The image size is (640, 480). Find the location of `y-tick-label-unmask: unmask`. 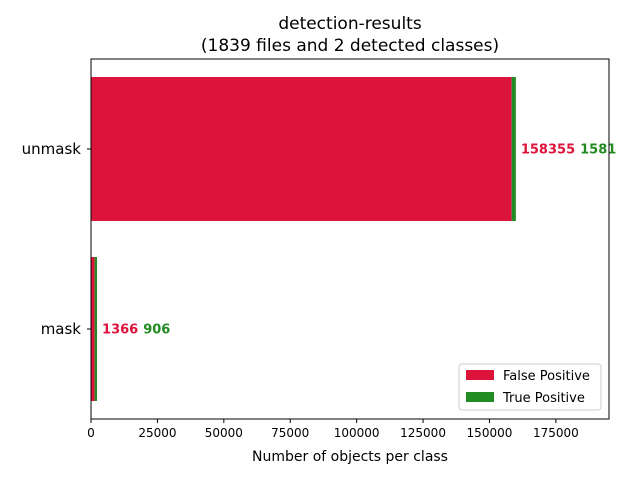

y-tick-label-unmask: unmask is located at coordinates (52, 149).